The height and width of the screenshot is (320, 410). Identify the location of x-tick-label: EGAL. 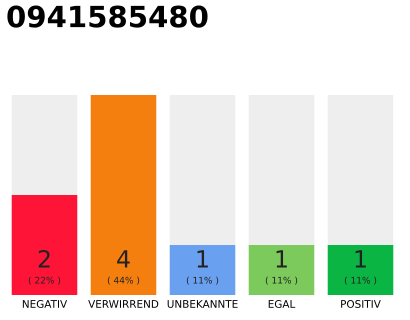
(282, 304).